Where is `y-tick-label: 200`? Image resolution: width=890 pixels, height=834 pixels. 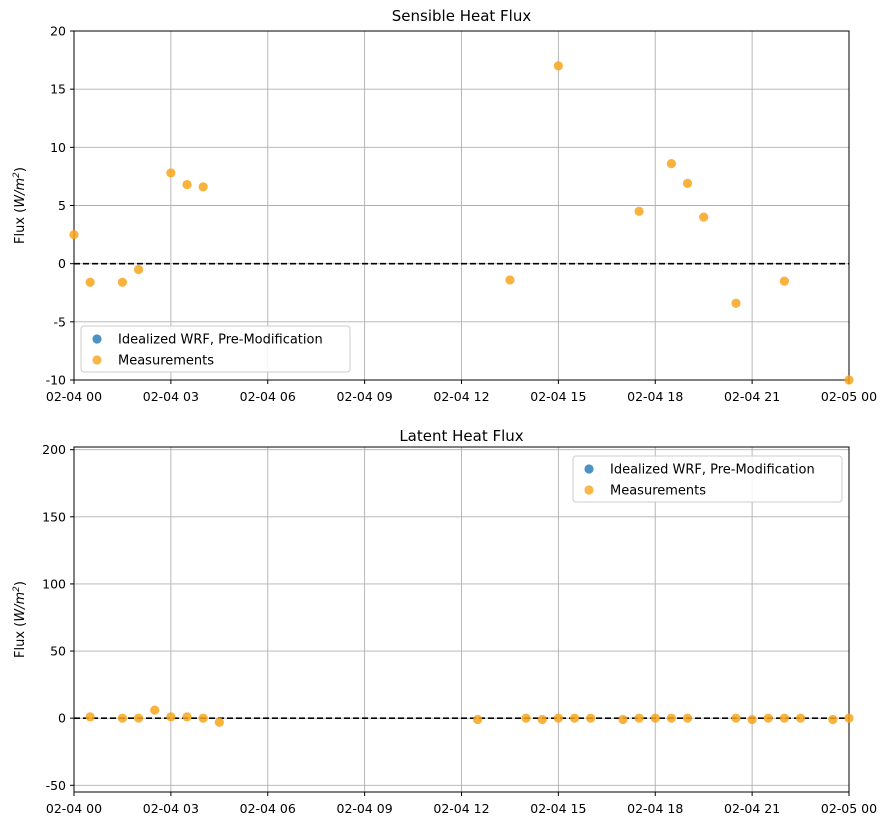
y-tick-label: 200 is located at coordinates (54, 449).